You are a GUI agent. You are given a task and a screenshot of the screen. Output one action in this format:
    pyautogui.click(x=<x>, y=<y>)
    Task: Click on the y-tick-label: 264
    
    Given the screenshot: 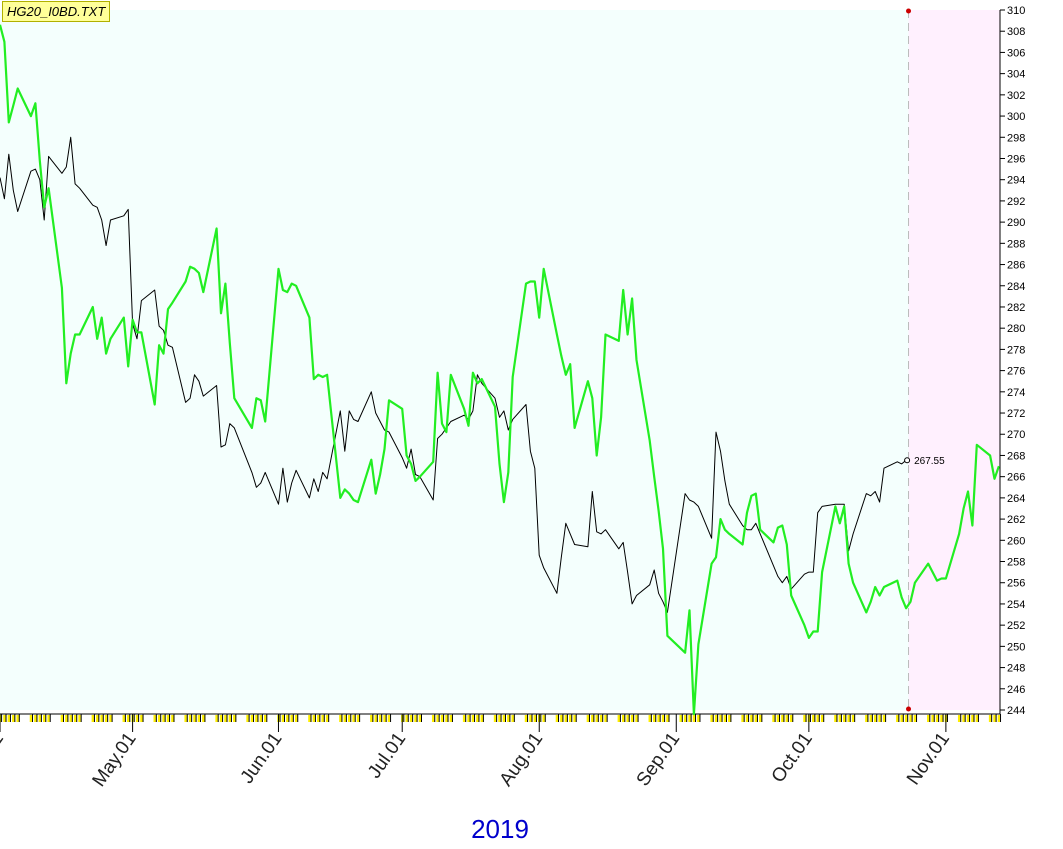 What is the action you would take?
    pyautogui.click(x=1016, y=499)
    